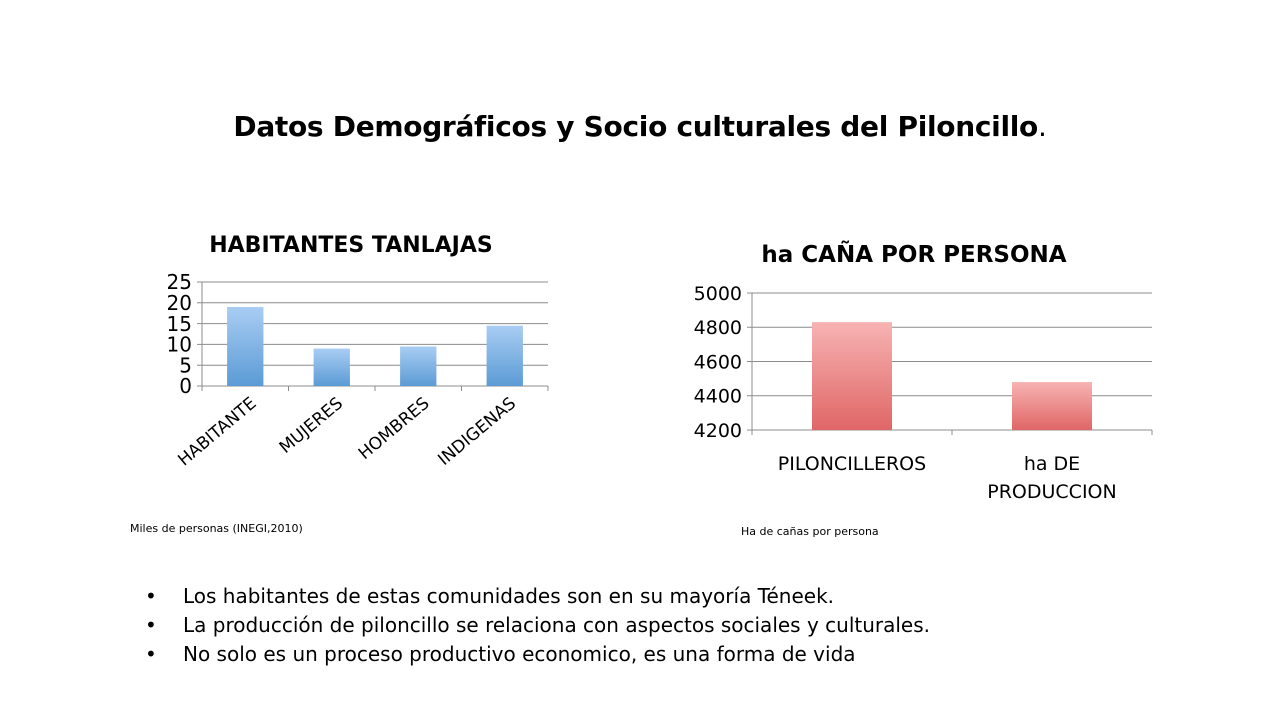  What do you see at coordinates (185, 386) in the screenshot?
I see `y-tick-label: 0` at bounding box center [185, 386].